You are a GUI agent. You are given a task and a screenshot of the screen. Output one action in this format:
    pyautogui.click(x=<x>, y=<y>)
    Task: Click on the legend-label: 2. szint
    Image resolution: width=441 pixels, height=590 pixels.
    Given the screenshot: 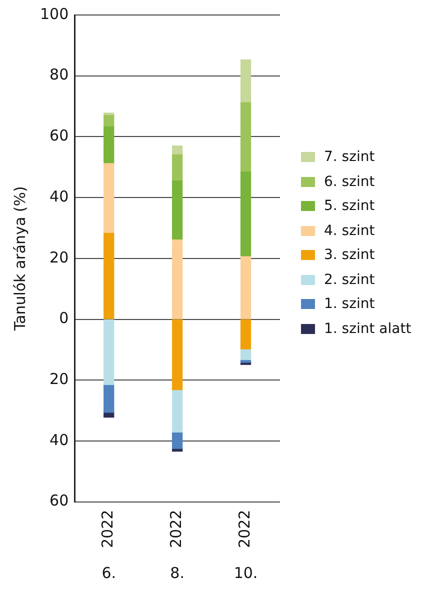 What is the action you would take?
    pyautogui.click(x=349, y=280)
    